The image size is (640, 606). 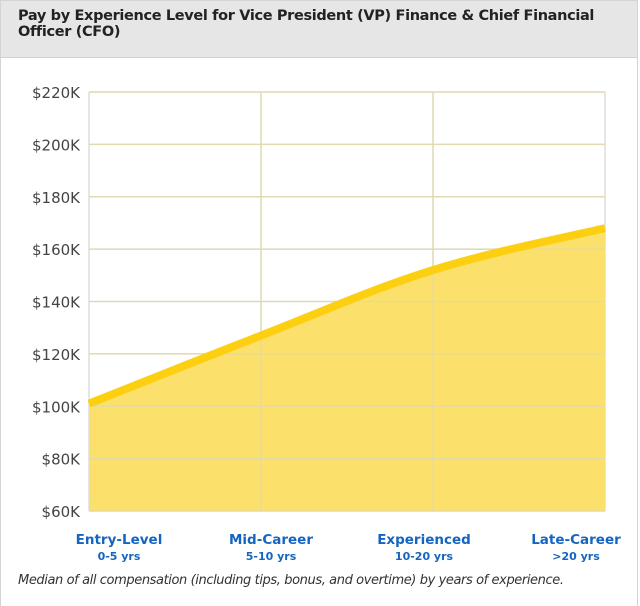 I want to click on y-tick-label: $220K, so click(x=56, y=93).